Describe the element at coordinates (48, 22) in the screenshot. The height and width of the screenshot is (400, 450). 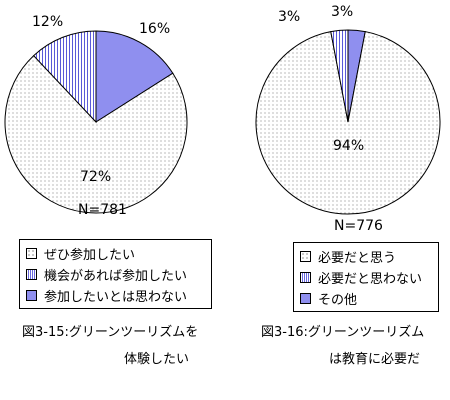
I see `pie1-label-12: 12%` at that location.